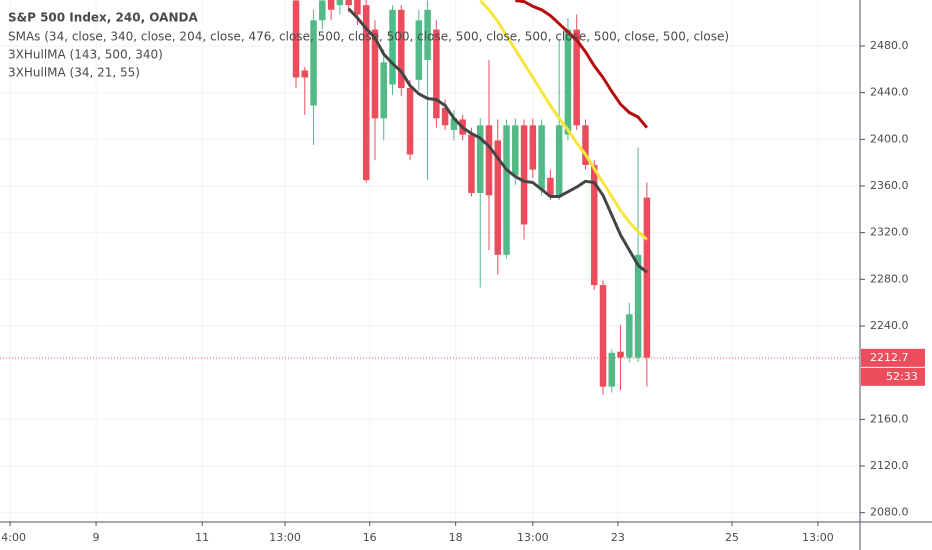 The height and width of the screenshot is (550, 932). Describe the element at coordinates (202, 537) in the screenshot. I see `x-tick-label: 11` at that location.